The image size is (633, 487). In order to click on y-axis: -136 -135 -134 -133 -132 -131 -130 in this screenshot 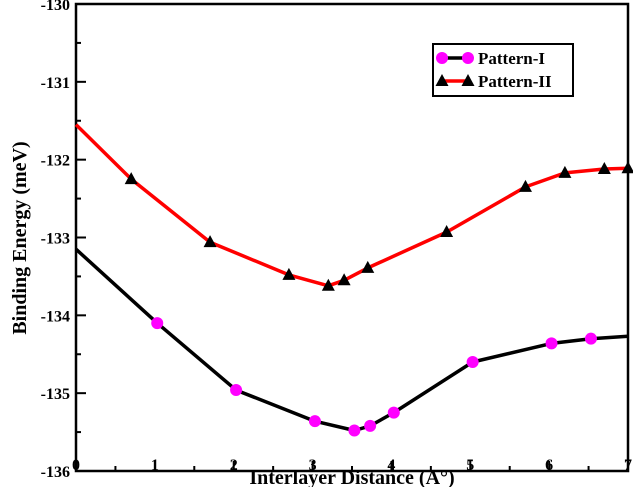, I will do `click(63, 240)`.